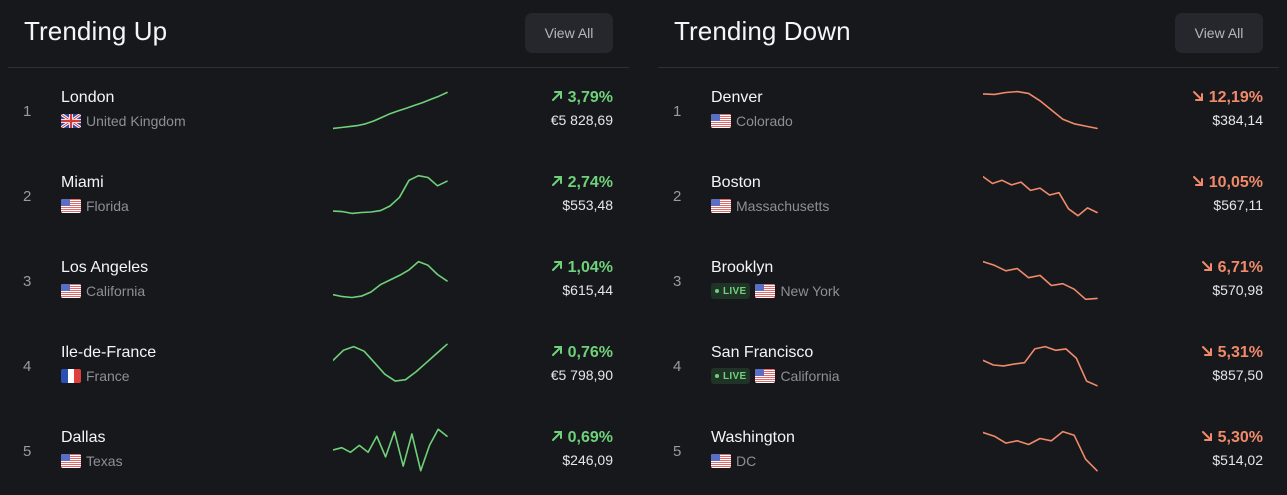 This screenshot has width=1287, height=495. I want to click on region-line: Texas, so click(92, 461).